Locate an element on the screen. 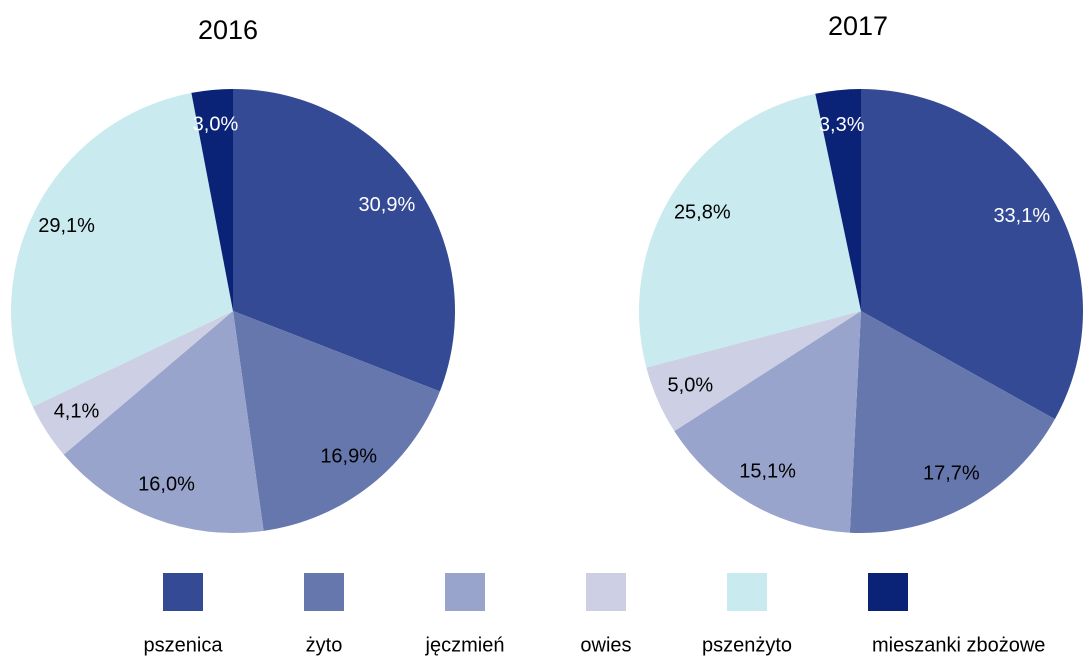  data-label: 3,3% is located at coordinates (842, 125).